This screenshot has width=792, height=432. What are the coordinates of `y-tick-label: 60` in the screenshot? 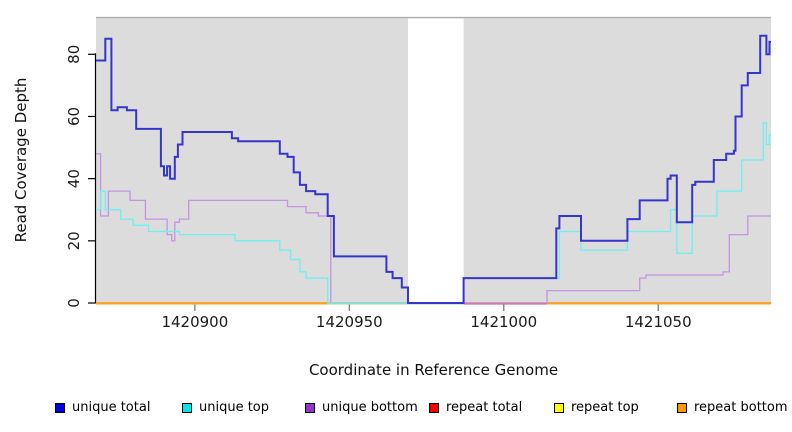 It's located at (74, 116).